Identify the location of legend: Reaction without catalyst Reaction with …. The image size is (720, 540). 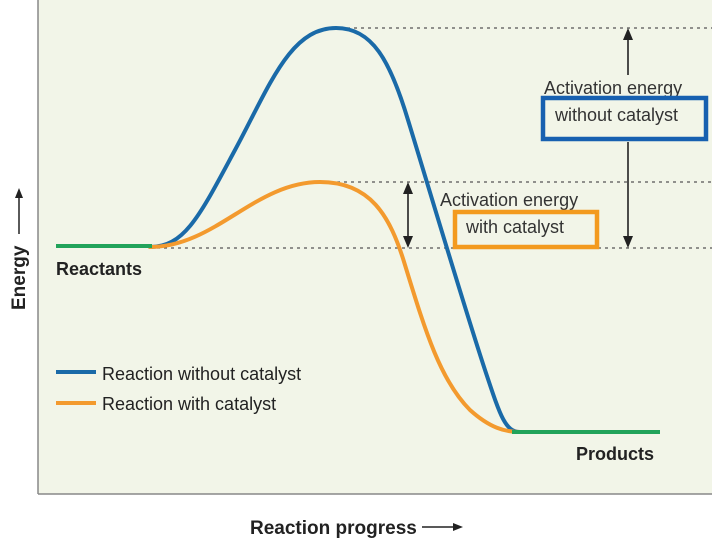
(178, 389).